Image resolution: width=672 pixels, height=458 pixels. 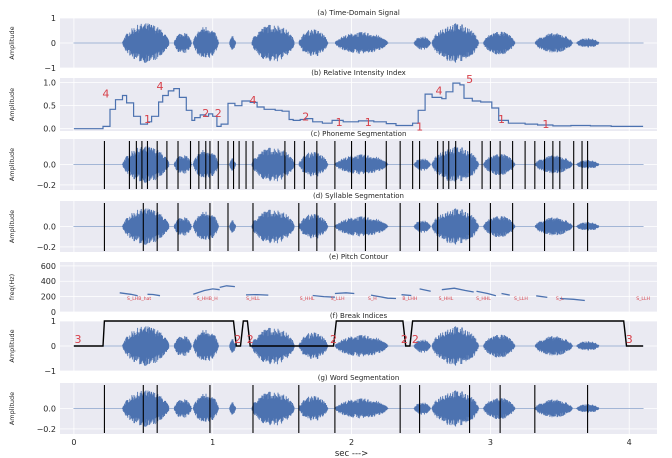 I want to click on x-tick-label: 2, so click(x=351, y=442).